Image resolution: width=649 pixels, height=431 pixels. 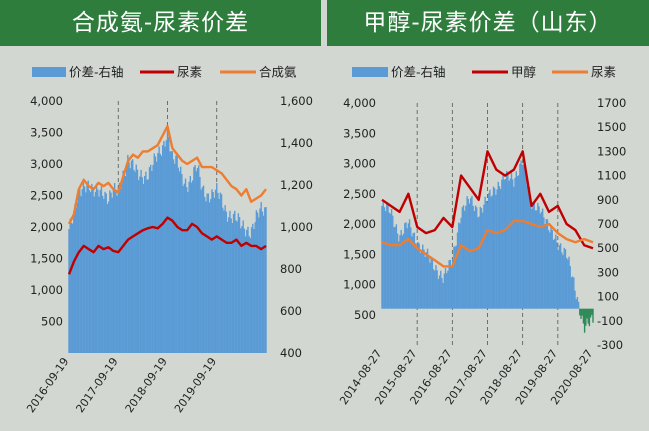 What do you see at coordinates (359, 103) in the screenshot?
I see `y-left-tick-label: 4,000` at bounding box center [359, 103].